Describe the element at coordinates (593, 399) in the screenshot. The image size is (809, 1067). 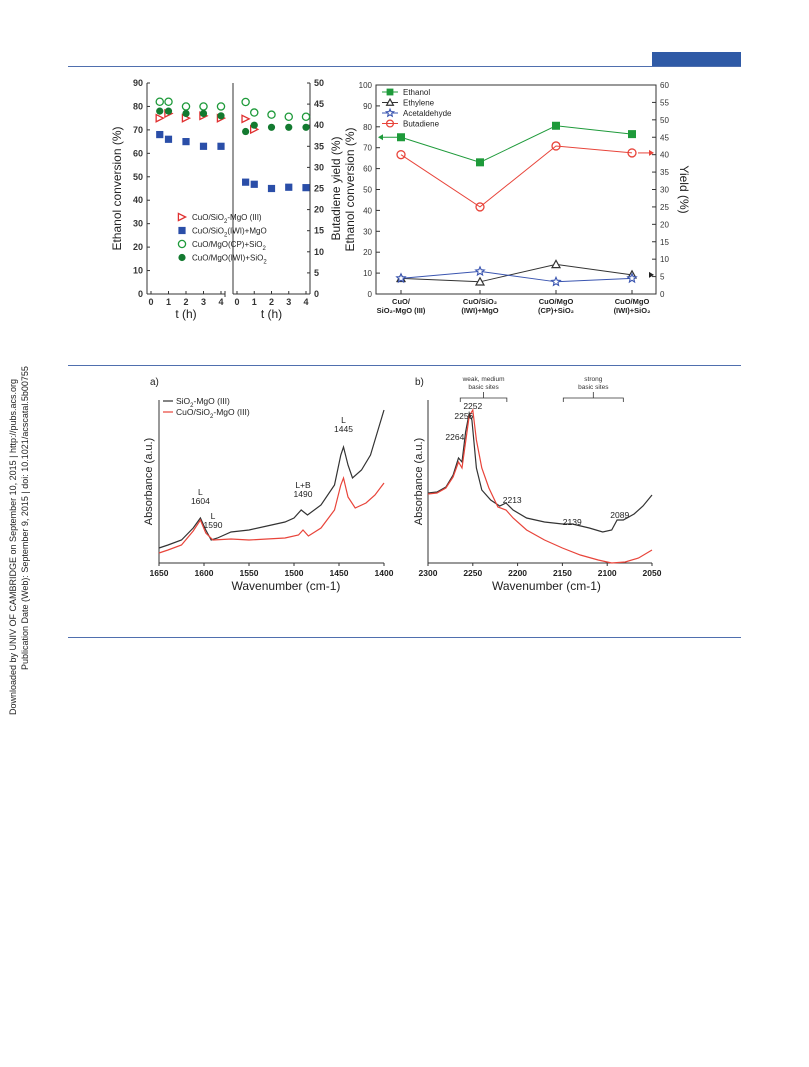
I see `c4-bracket` at that location.